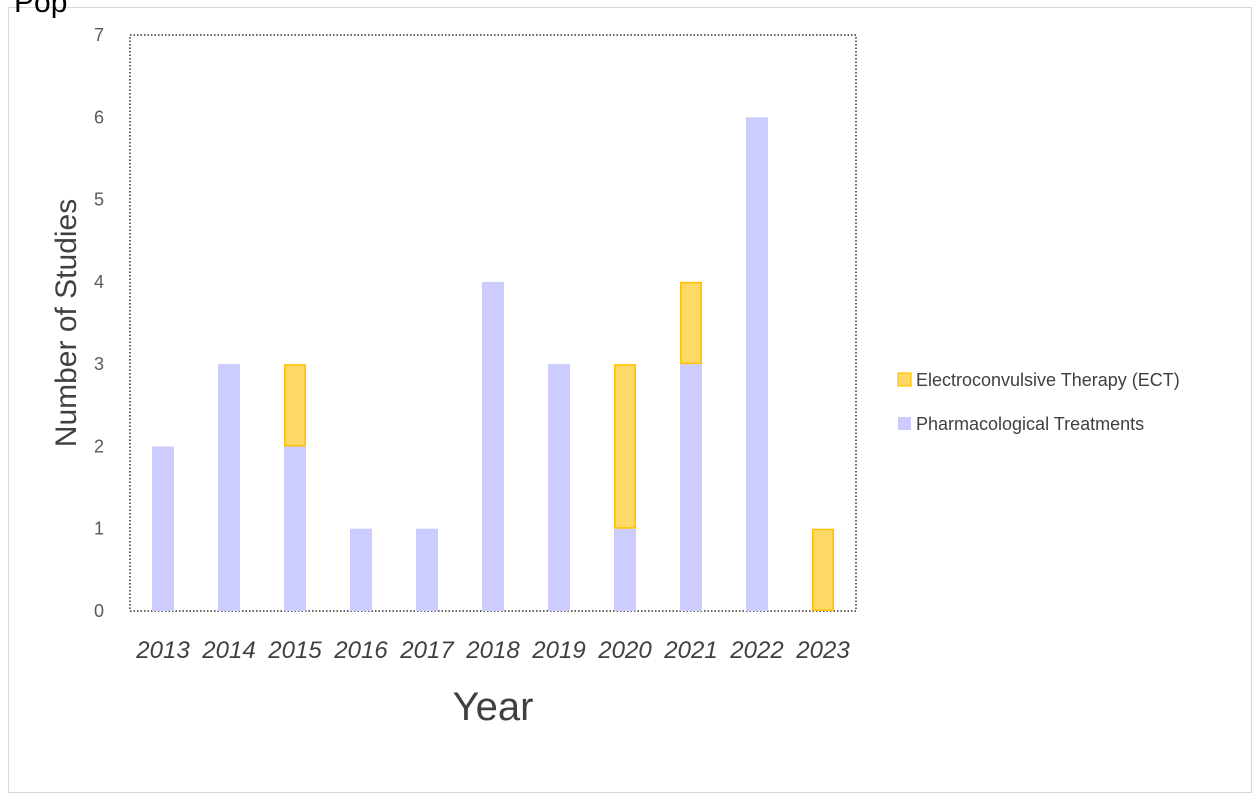 This screenshot has height=794, width=1253. I want to click on x-tick-label: 2013, so click(162, 650).